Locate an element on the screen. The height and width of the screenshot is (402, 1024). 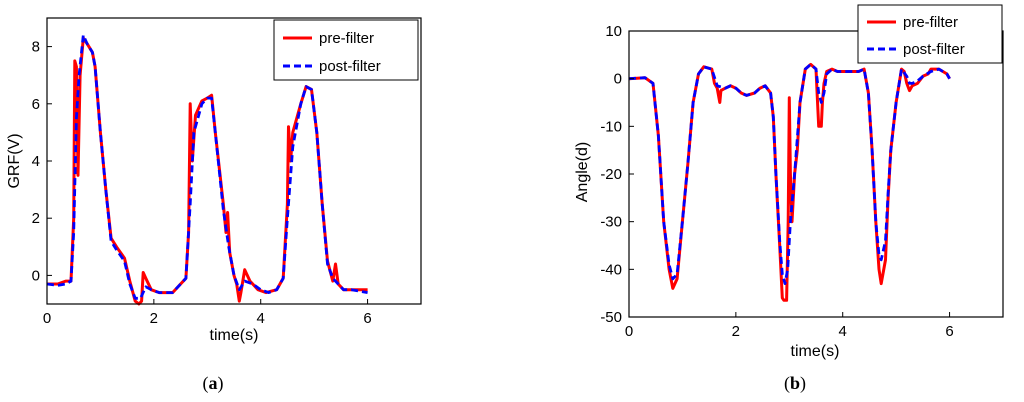
x-tick-label-a: 4 is located at coordinates (261, 318).